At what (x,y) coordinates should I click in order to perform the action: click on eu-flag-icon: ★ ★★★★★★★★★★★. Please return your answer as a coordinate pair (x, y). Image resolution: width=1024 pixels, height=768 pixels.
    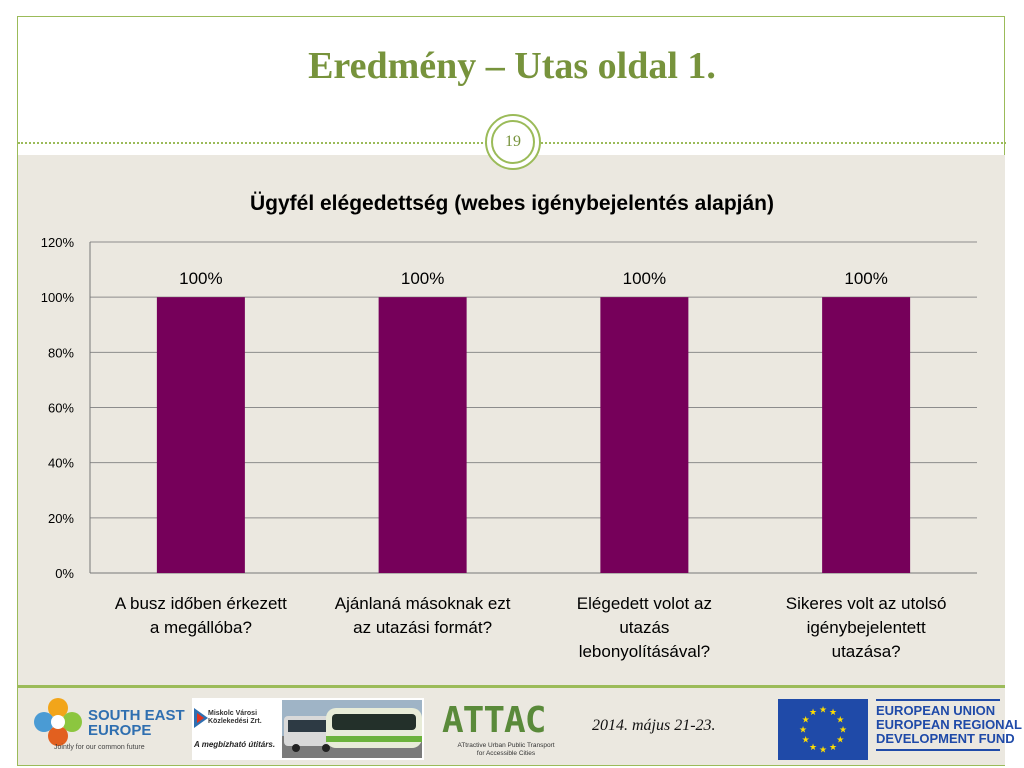
    Looking at the image, I should click on (823, 729).